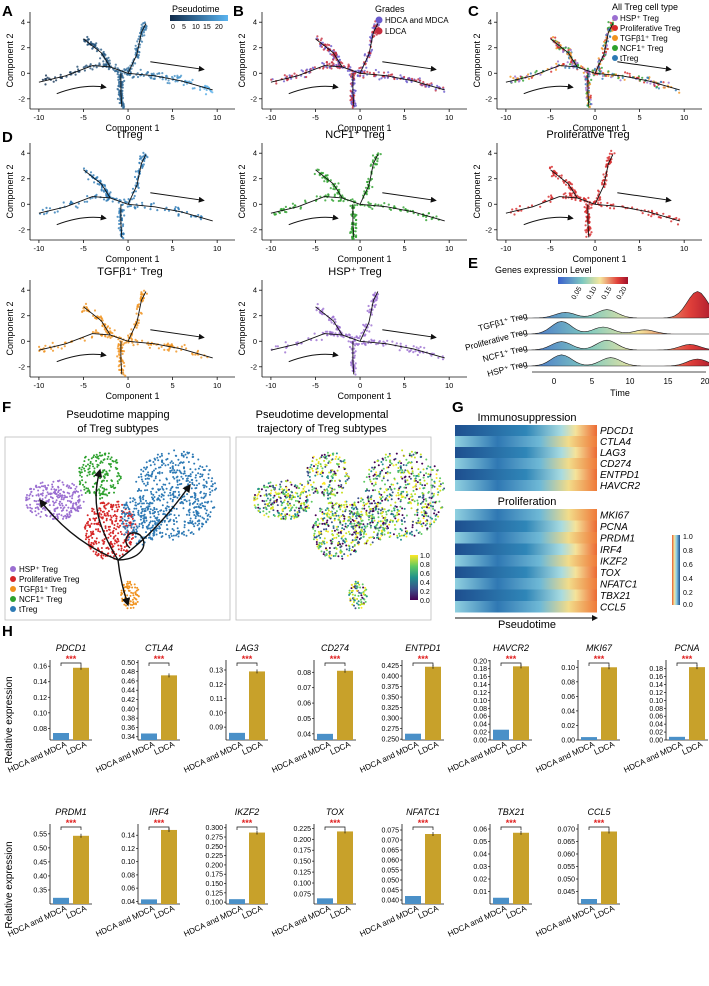 This screenshot has width=709, height=986. Describe the element at coordinates (612, 345) in the screenshot. I see `ridge-density` at that location.